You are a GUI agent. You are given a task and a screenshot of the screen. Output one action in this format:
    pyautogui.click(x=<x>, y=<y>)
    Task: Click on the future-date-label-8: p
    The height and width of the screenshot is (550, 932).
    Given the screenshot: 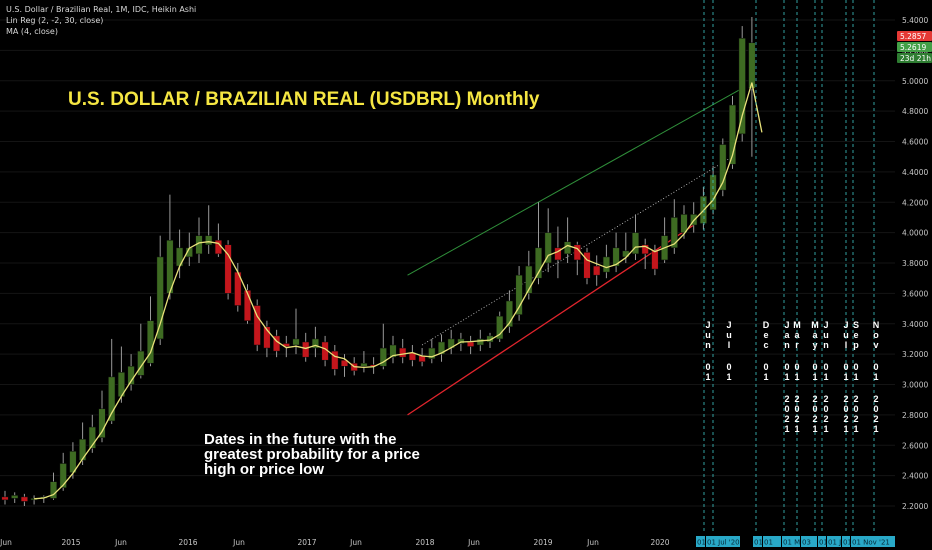 What is the action you would take?
    pyautogui.click(x=856, y=345)
    